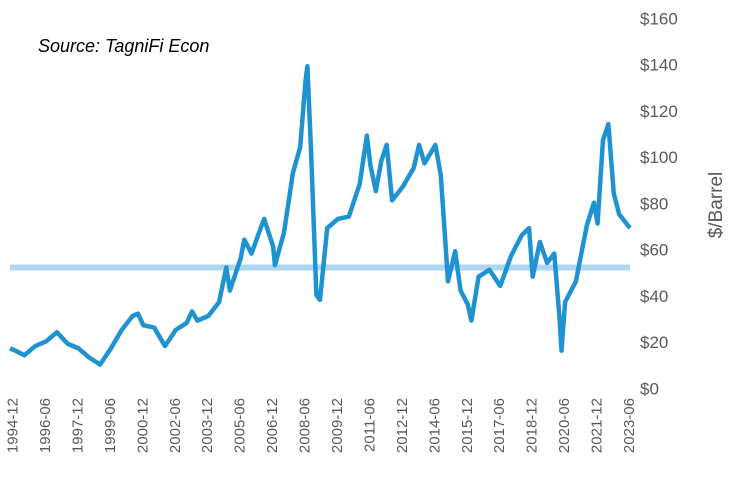  What do you see at coordinates (369, 425) in the screenshot?
I see `x-tick-label: 2011-06` at bounding box center [369, 425].